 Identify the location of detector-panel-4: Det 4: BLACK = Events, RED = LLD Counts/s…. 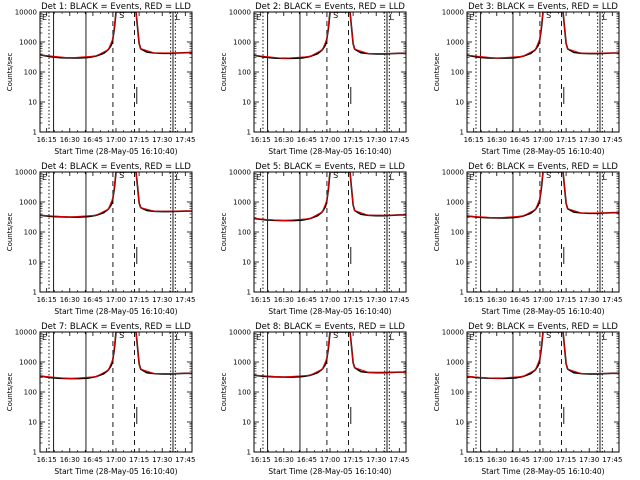
(100, 239).